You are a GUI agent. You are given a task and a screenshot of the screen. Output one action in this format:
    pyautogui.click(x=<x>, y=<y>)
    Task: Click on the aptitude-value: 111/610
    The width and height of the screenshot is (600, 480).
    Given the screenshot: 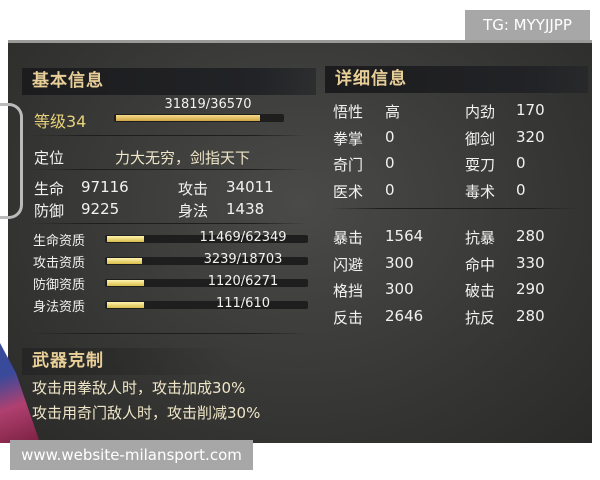 What is the action you would take?
    pyautogui.click(x=242, y=303)
    